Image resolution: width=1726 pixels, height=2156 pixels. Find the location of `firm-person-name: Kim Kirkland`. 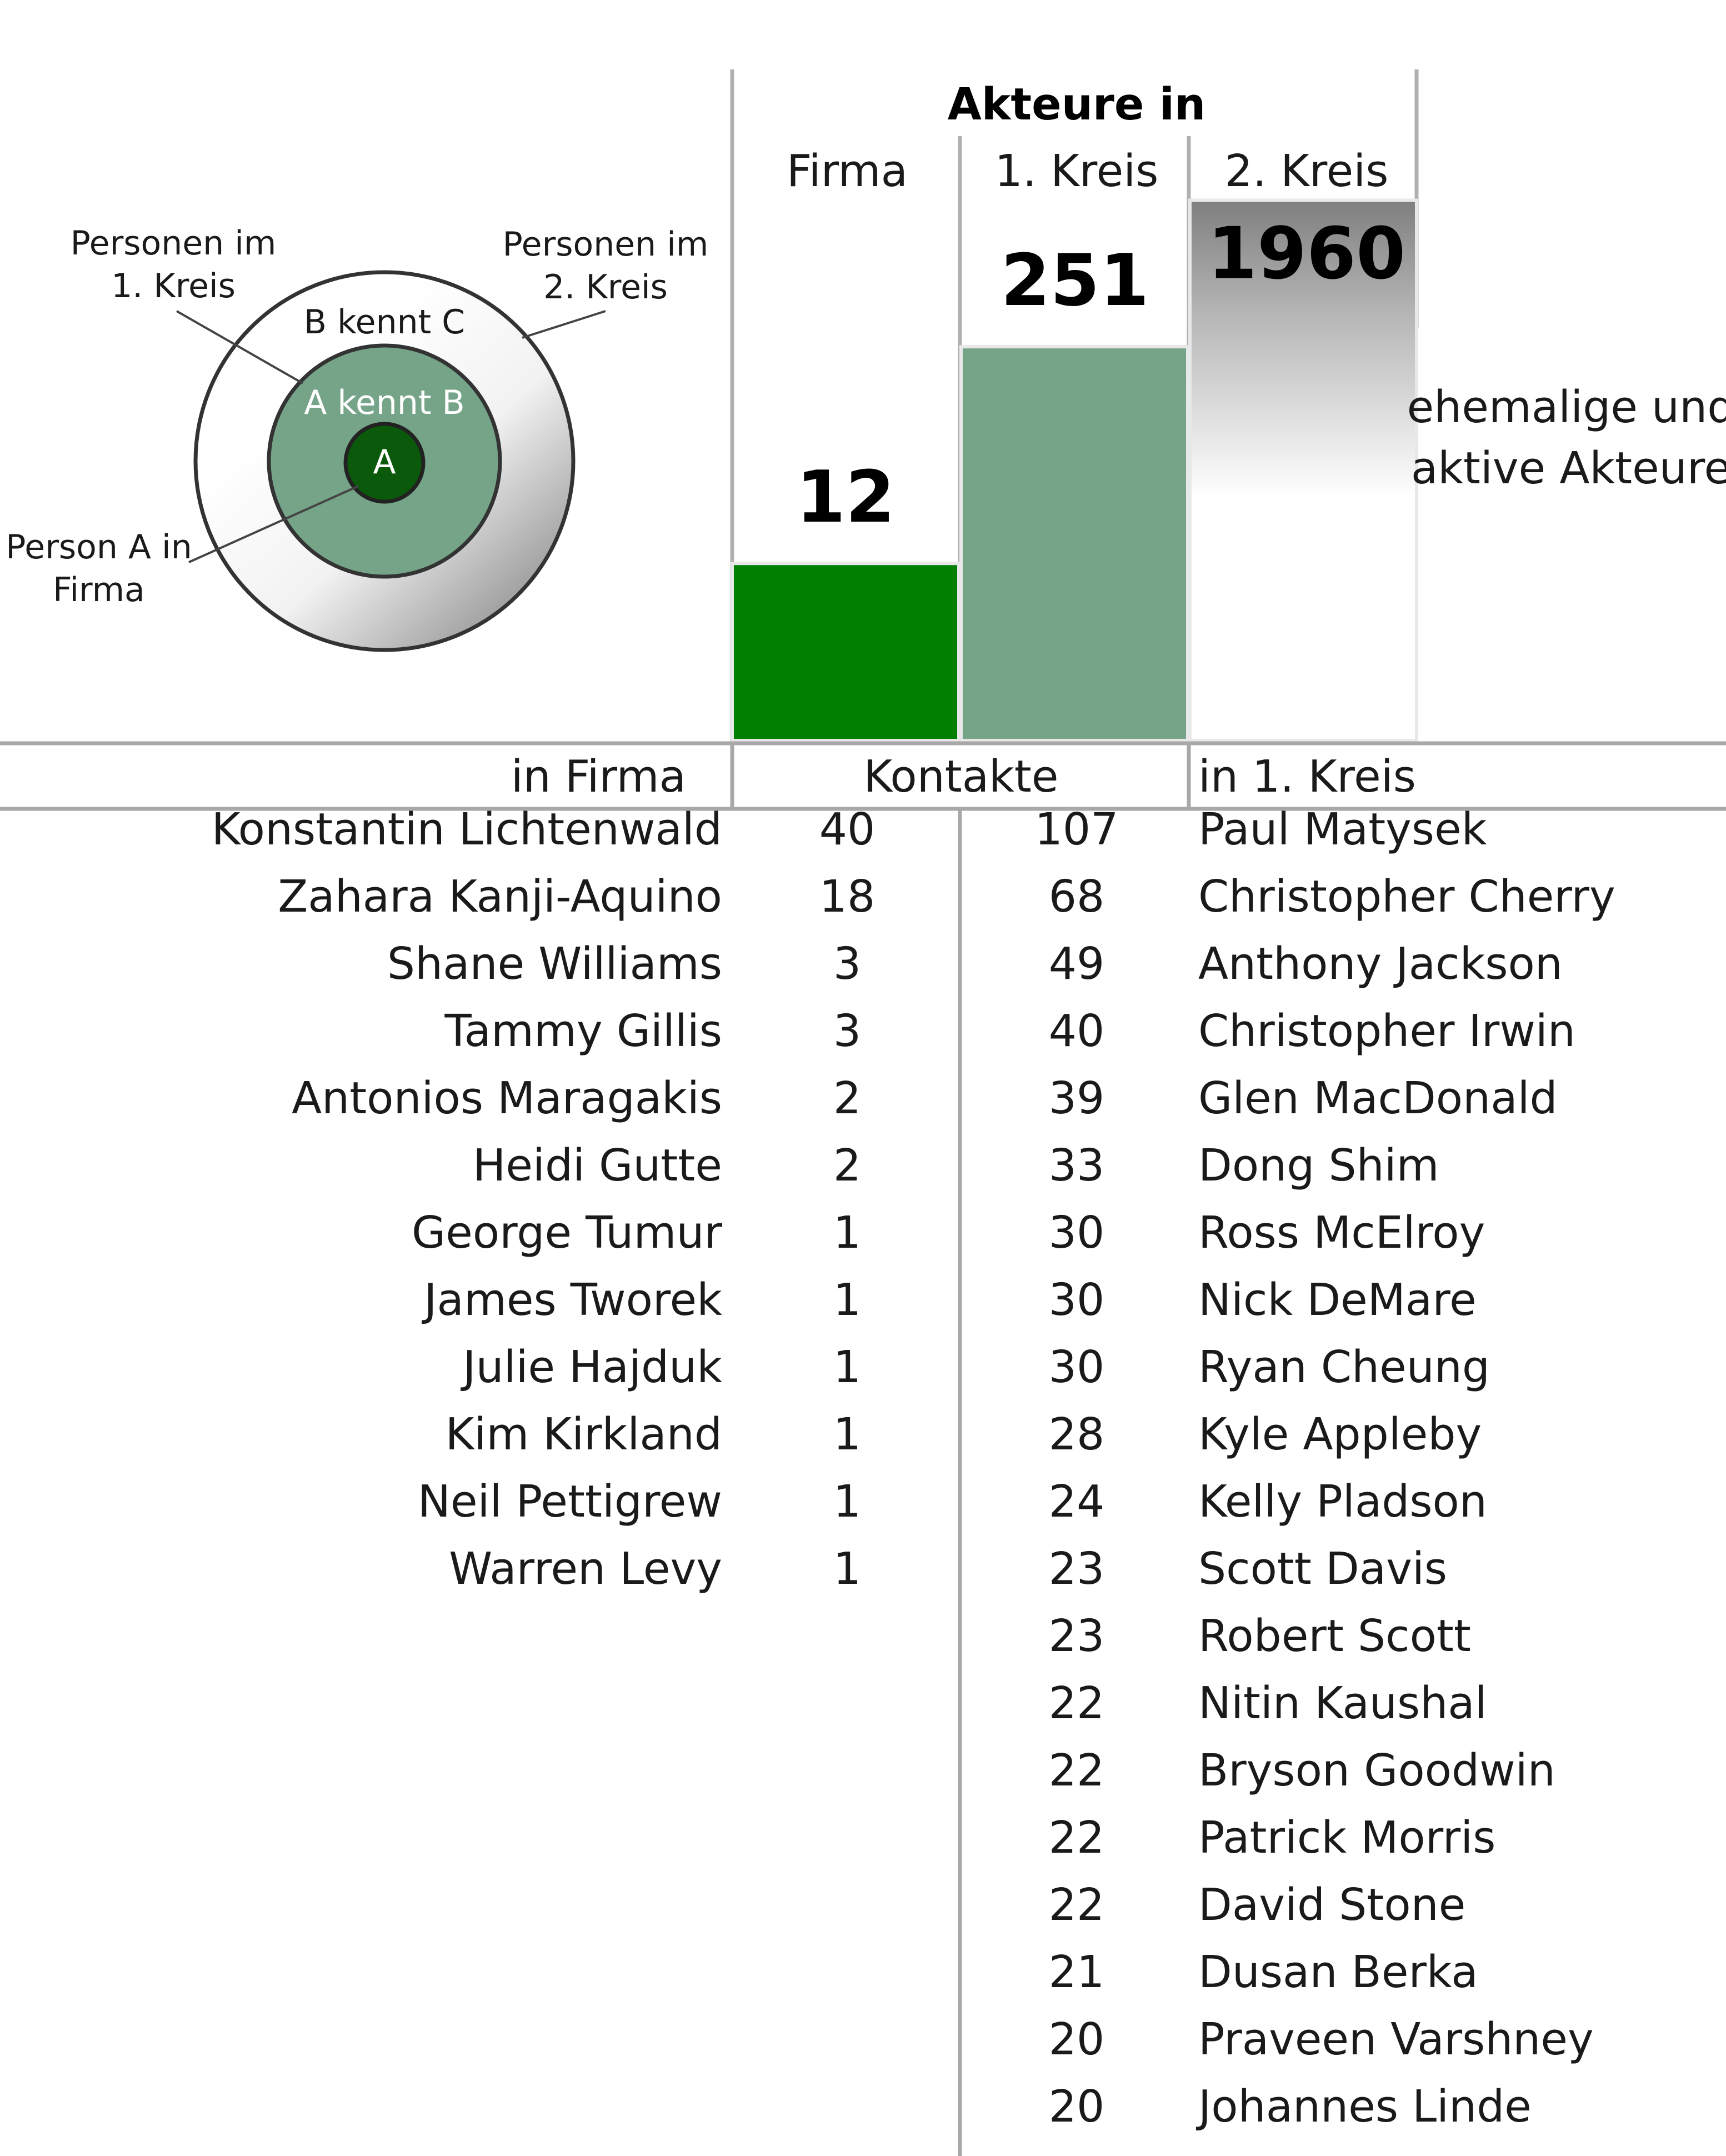

firm-person-name: Kim Kirkland is located at coordinates (584, 1434).